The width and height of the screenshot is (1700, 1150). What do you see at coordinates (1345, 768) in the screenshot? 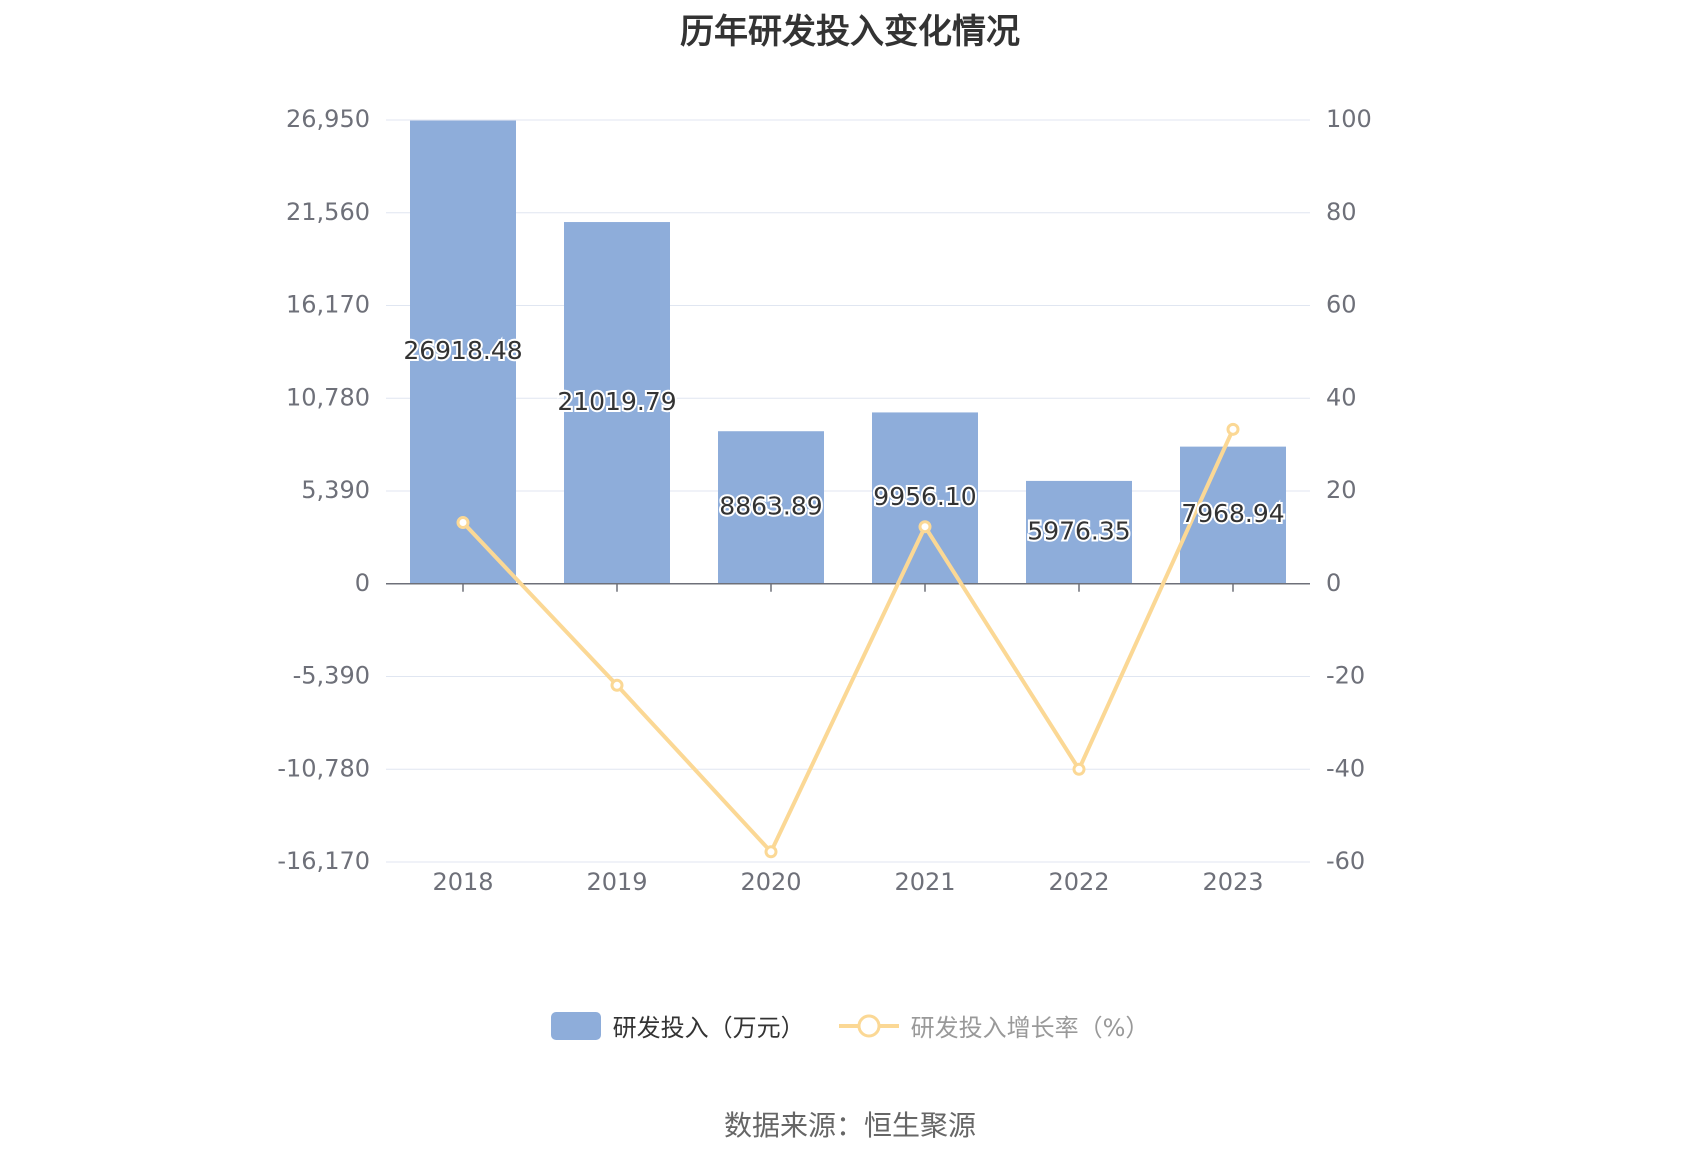
I see `right-axis-tick-label: -40` at bounding box center [1345, 768].